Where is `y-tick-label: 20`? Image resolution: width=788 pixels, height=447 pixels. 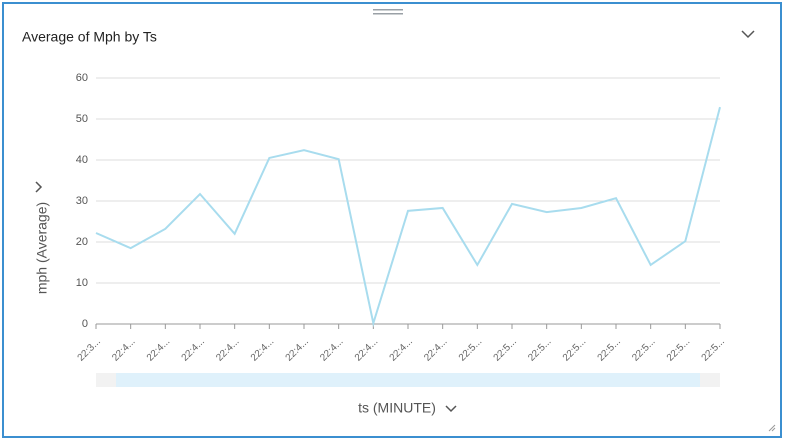 y-tick-label: 20 is located at coordinates (82, 242).